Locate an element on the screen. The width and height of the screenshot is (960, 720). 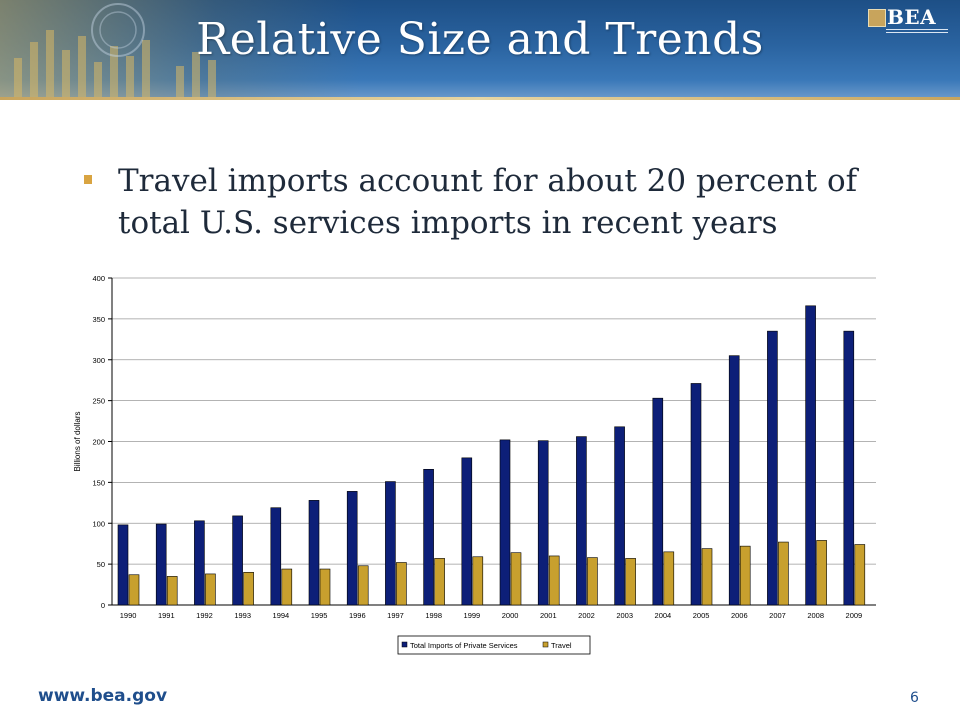
footer-url: www.bea.gov is located at coordinates (103, 696).